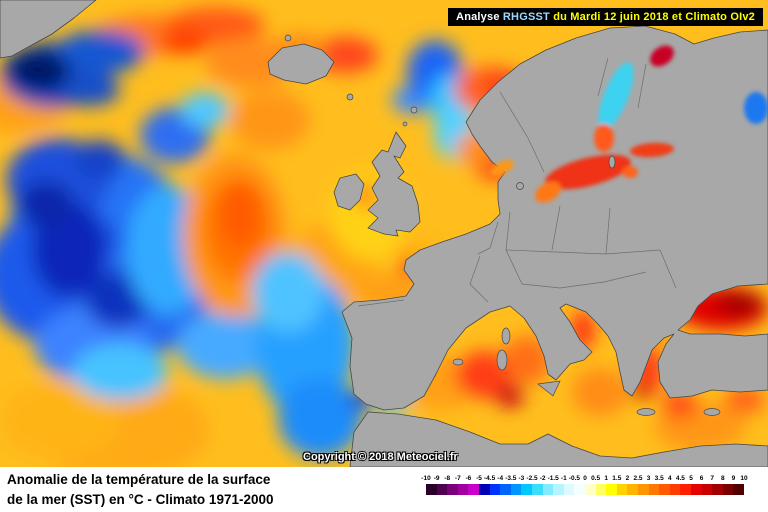 This screenshot has width=768, height=512. Describe the element at coordinates (680, 478) in the screenshot. I see `scale-label: 4.5` at that location.